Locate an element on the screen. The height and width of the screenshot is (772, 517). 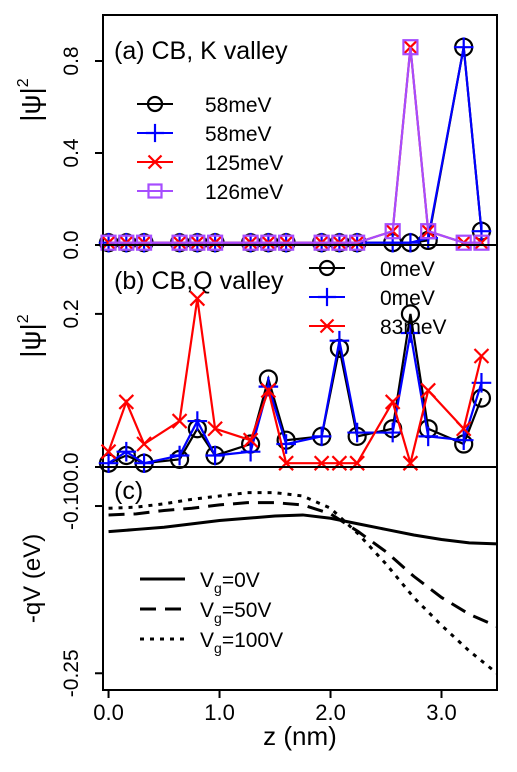
legend-label: 83meV is located at coordinates (413, 327).